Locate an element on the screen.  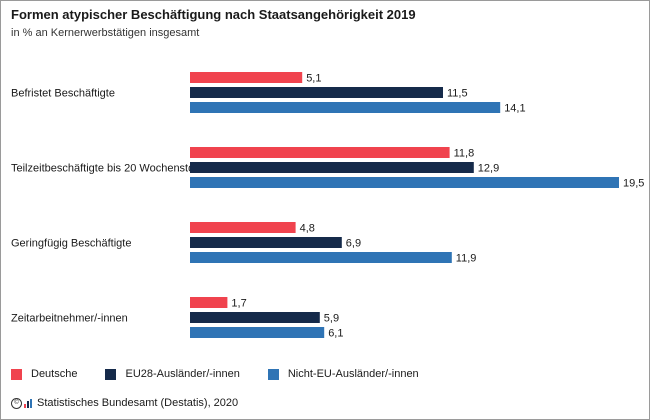
legend-item-nicht-eu: Nicht-EU-Ausländer/-innen is located at coordinates (343, 374).